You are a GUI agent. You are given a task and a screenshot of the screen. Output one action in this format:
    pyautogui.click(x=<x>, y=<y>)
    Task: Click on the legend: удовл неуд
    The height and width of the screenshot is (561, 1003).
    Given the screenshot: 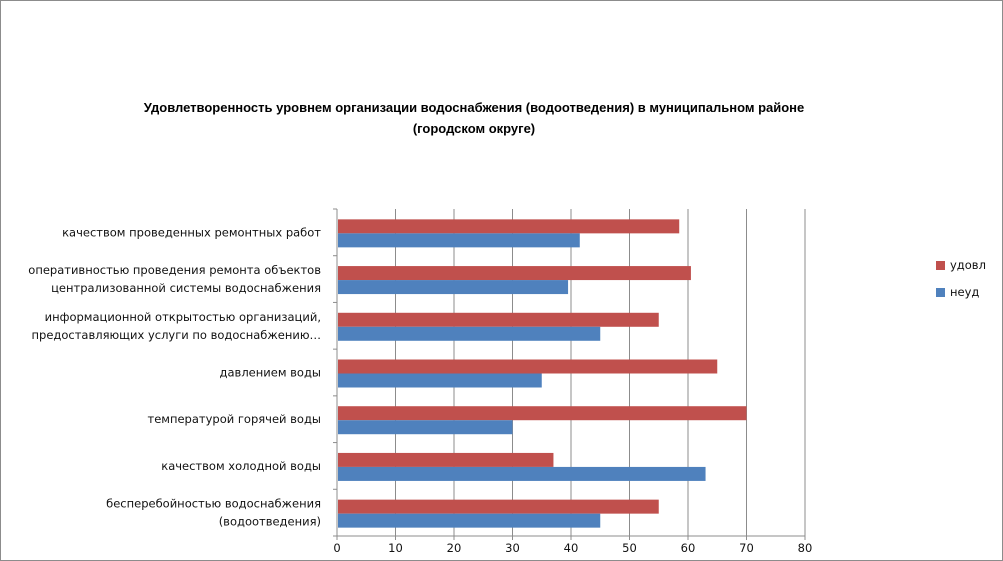 What is the action you would take?
    pyautogui.click(x=961, y=278)
    